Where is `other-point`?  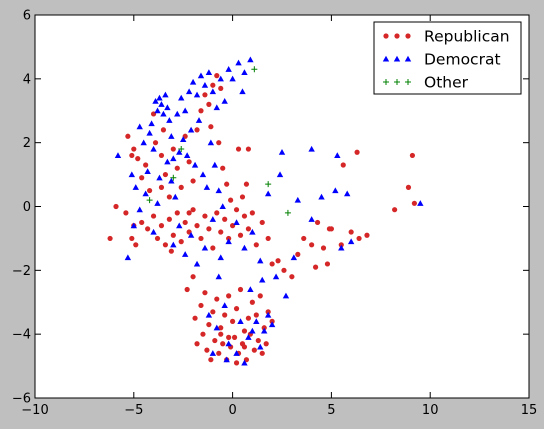 other-point is located at coordinates (254, 69).